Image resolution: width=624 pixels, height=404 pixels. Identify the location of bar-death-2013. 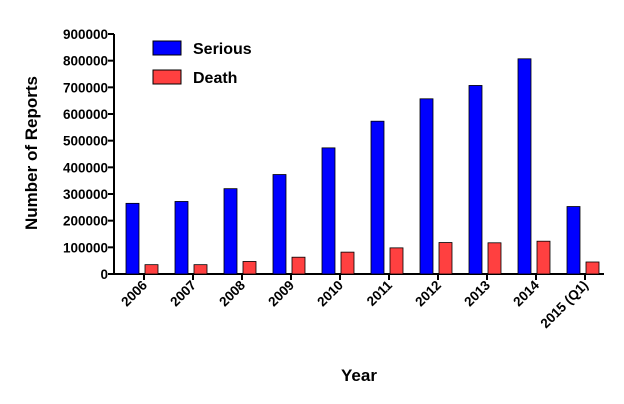
(494, 258).